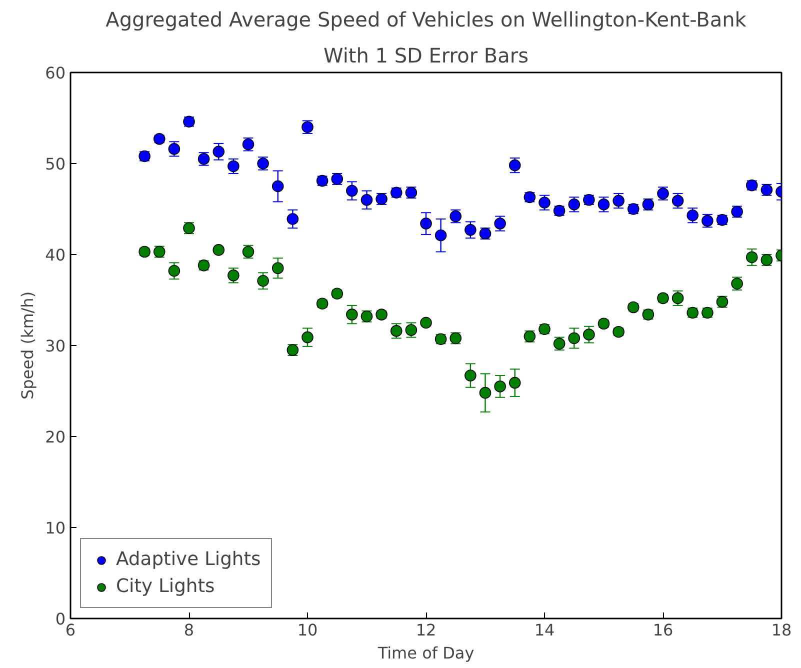  What do you see at coordinates (781, 630) in the screenshot?
I see `x-tick-label: 18` at bounding box center [781, 630].